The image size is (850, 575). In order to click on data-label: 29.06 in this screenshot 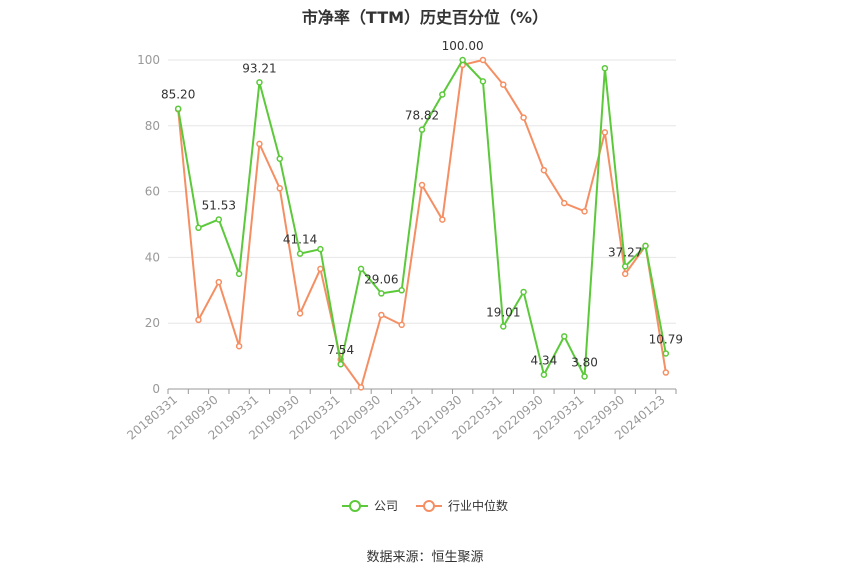, I will do `click(381, 279)`.